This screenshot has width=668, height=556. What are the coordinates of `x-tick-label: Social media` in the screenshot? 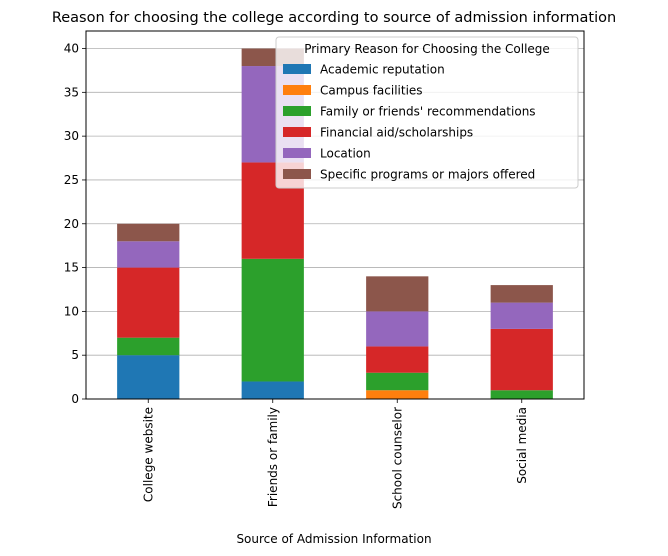 It's located at (522, 445).